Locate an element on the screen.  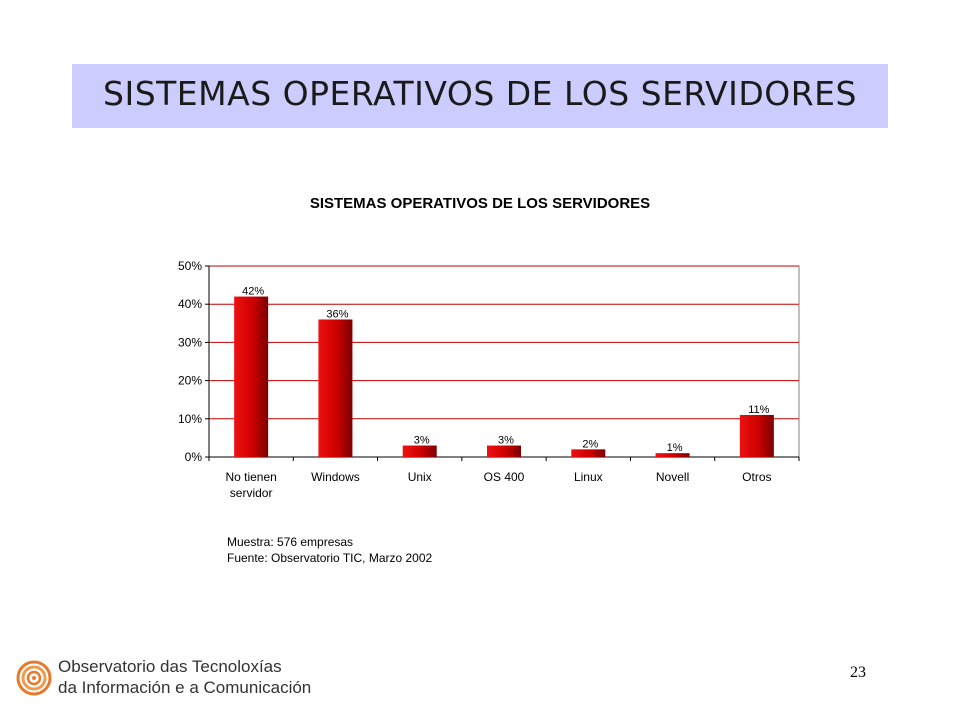
logo-text-line2: da Información e a Comunicación is located at coordinates (185, 687).